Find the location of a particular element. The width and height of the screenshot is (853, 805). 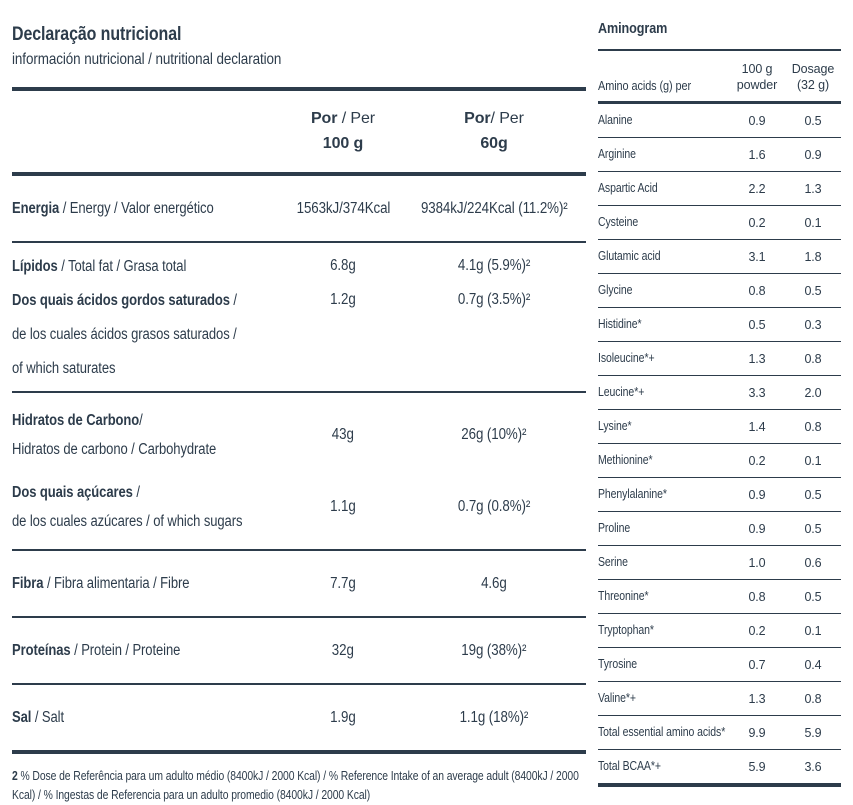

value-per-60g: 0.7g (0.8%)² is located at coordinates (494, 506).